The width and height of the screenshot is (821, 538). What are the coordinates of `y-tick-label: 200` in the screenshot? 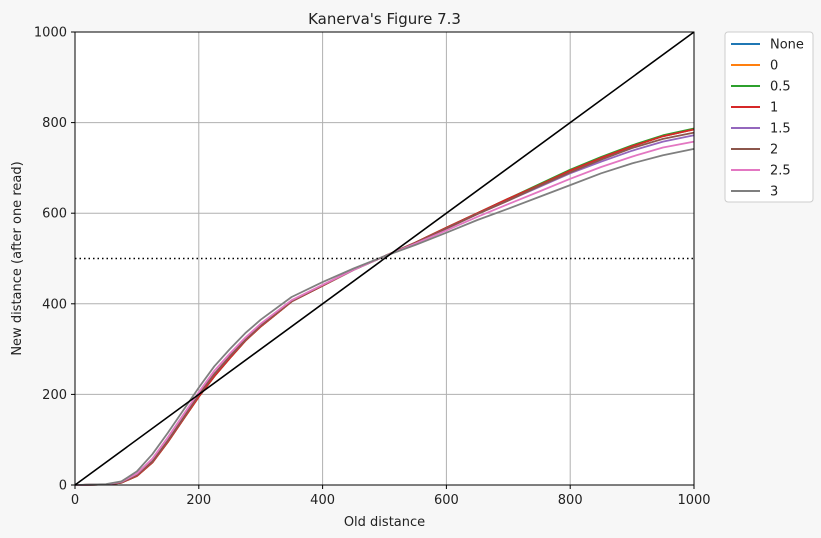 It's located at (54, 395).